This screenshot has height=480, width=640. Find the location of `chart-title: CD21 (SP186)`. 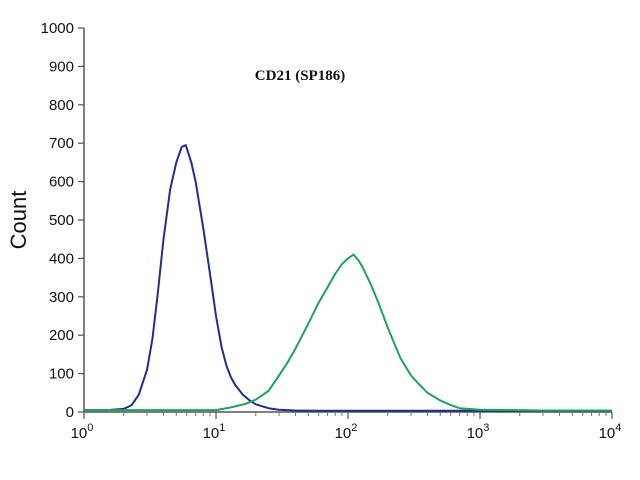

chart-title: CD21 (SP186) is located at coordinates (300, 76).